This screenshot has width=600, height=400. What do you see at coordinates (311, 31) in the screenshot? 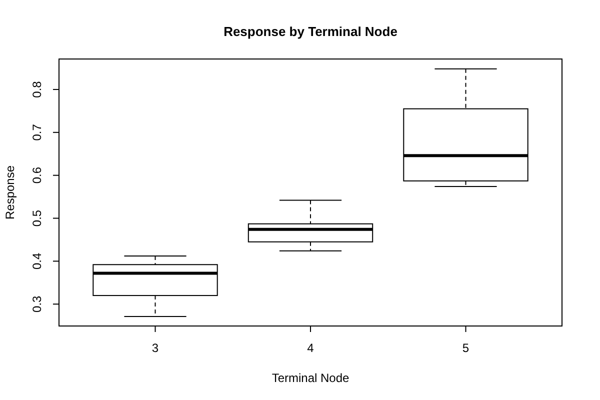
I see `chart-title: Response by Terminal Node` at bounding box center [311, 31].